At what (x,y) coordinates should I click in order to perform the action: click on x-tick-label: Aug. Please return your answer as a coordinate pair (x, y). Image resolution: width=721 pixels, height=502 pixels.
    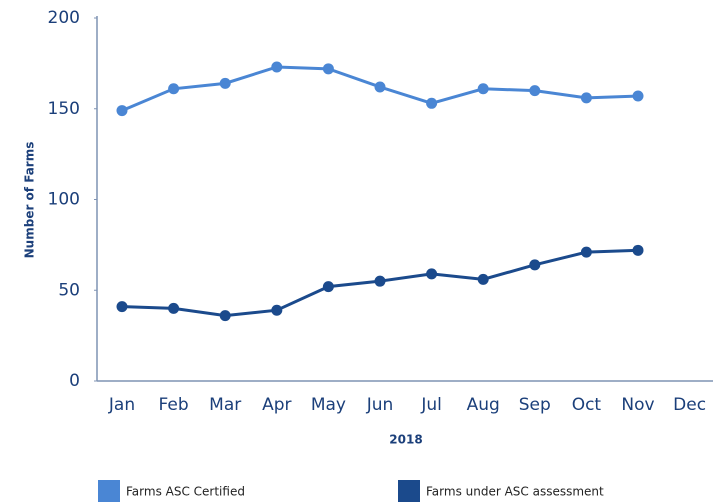
    Looking at the image, I should click on (483, 405).